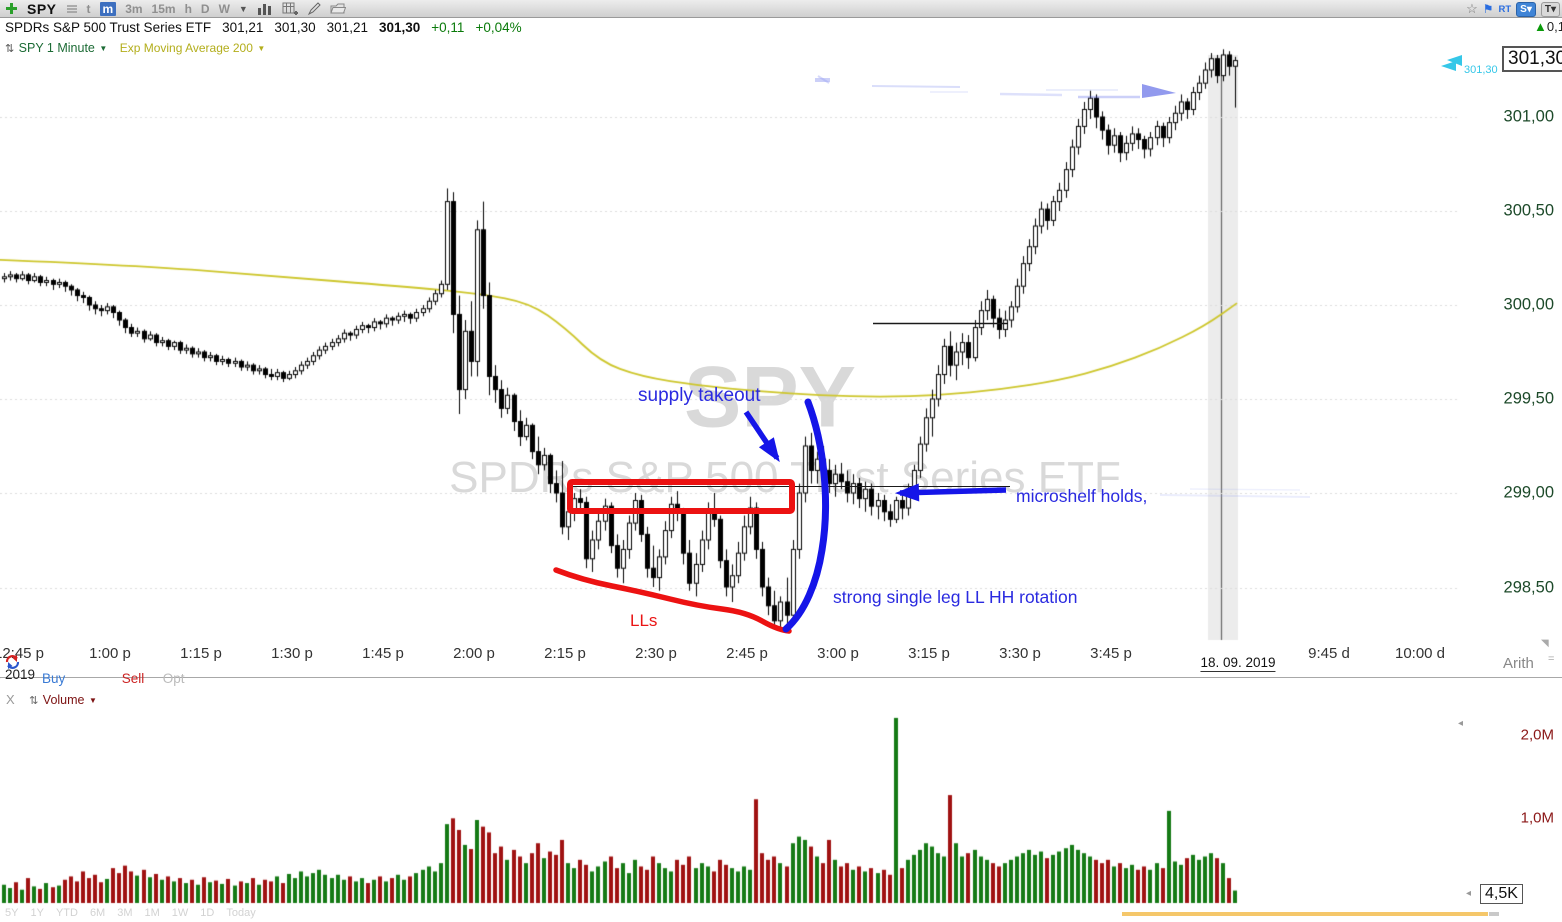  Describe the element at coordinates (12, 662) in the screenshot. I see `refresh-trade-icon` at that location.